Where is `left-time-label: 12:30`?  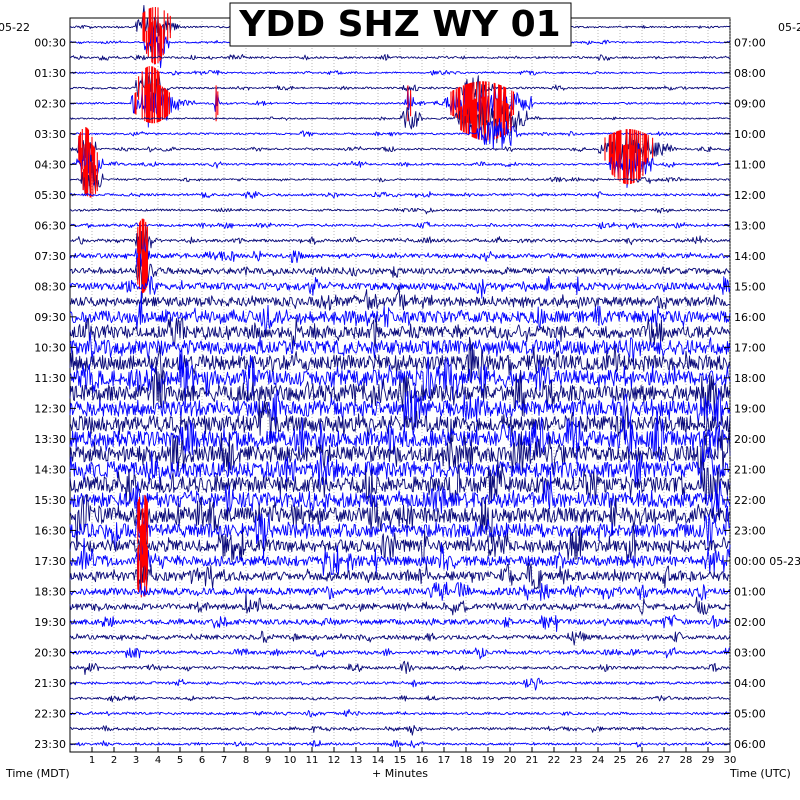
left-time-label: 12:30 is located at coordinates (50, 408).